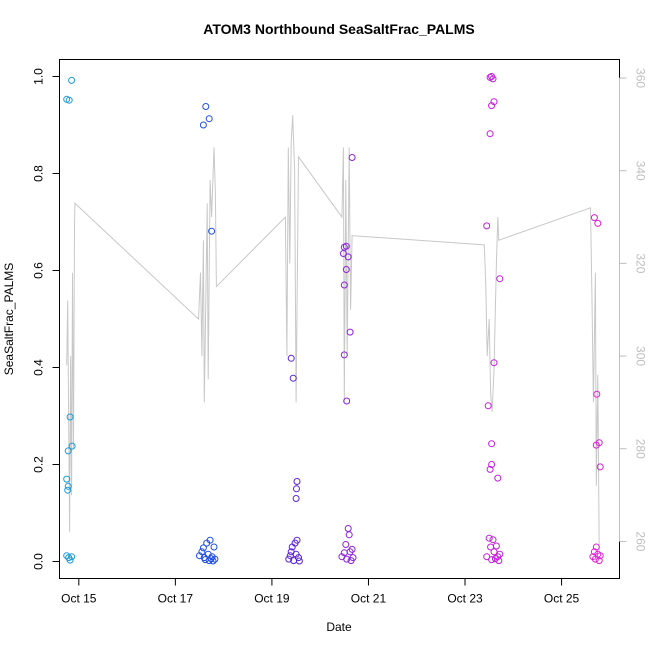 Image resolution: width=650 pixels, height=650 pixels. Describe the element at coordinates (39, 270) in the screenshot. I see `y-tick-label: 0.6` at that location.